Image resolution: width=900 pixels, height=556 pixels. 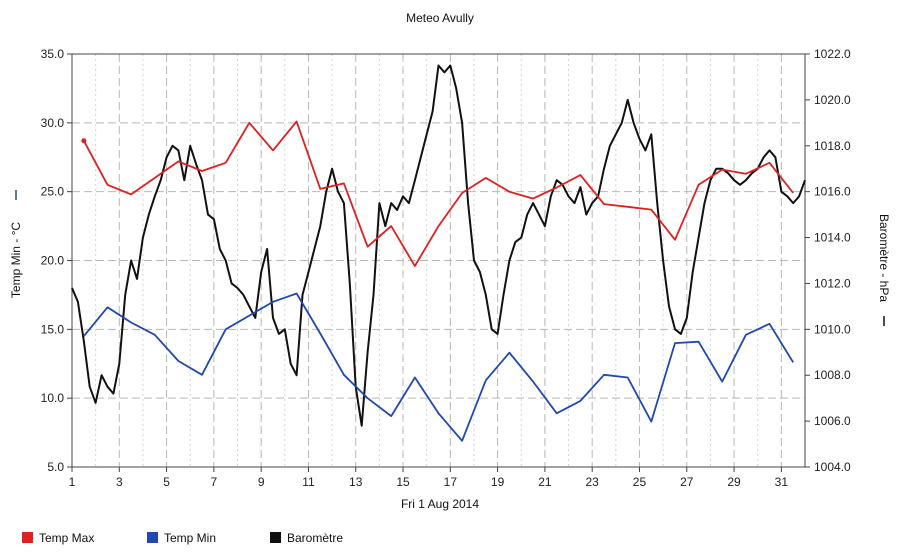 What do you see at coordinates (53, 54) in the screenshot?
I see `y-left-tick-label: 35.0` at bounding box center [53, 54].